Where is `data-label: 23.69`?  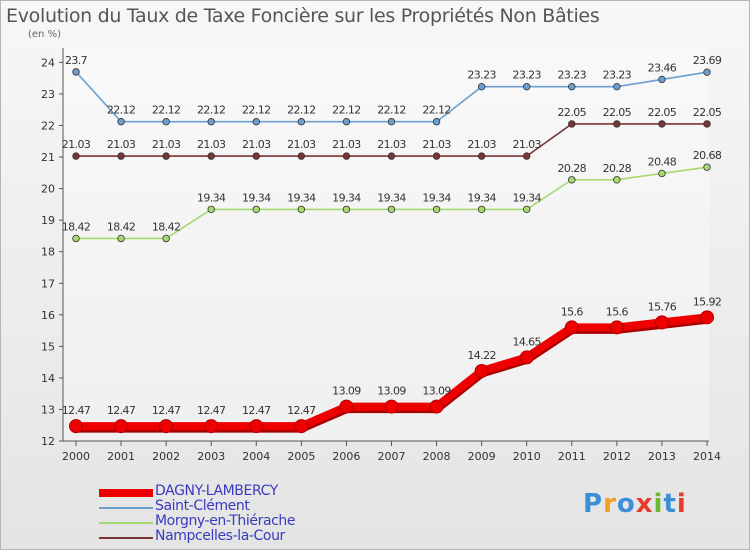
data-label: 23.69 is located at coordinates (707, 60).